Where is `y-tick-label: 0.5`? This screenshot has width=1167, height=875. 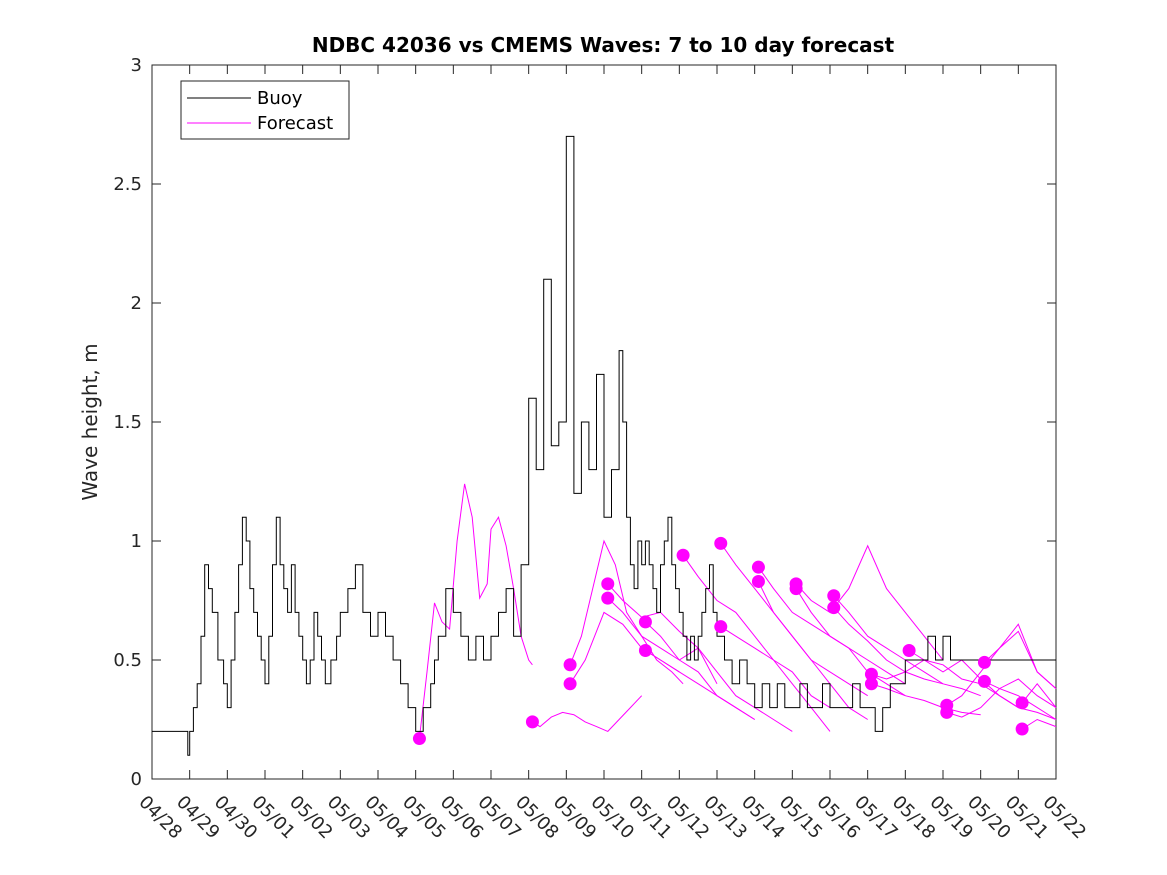 y-tick-label: 0.5 is located at coordinates (127, 660).